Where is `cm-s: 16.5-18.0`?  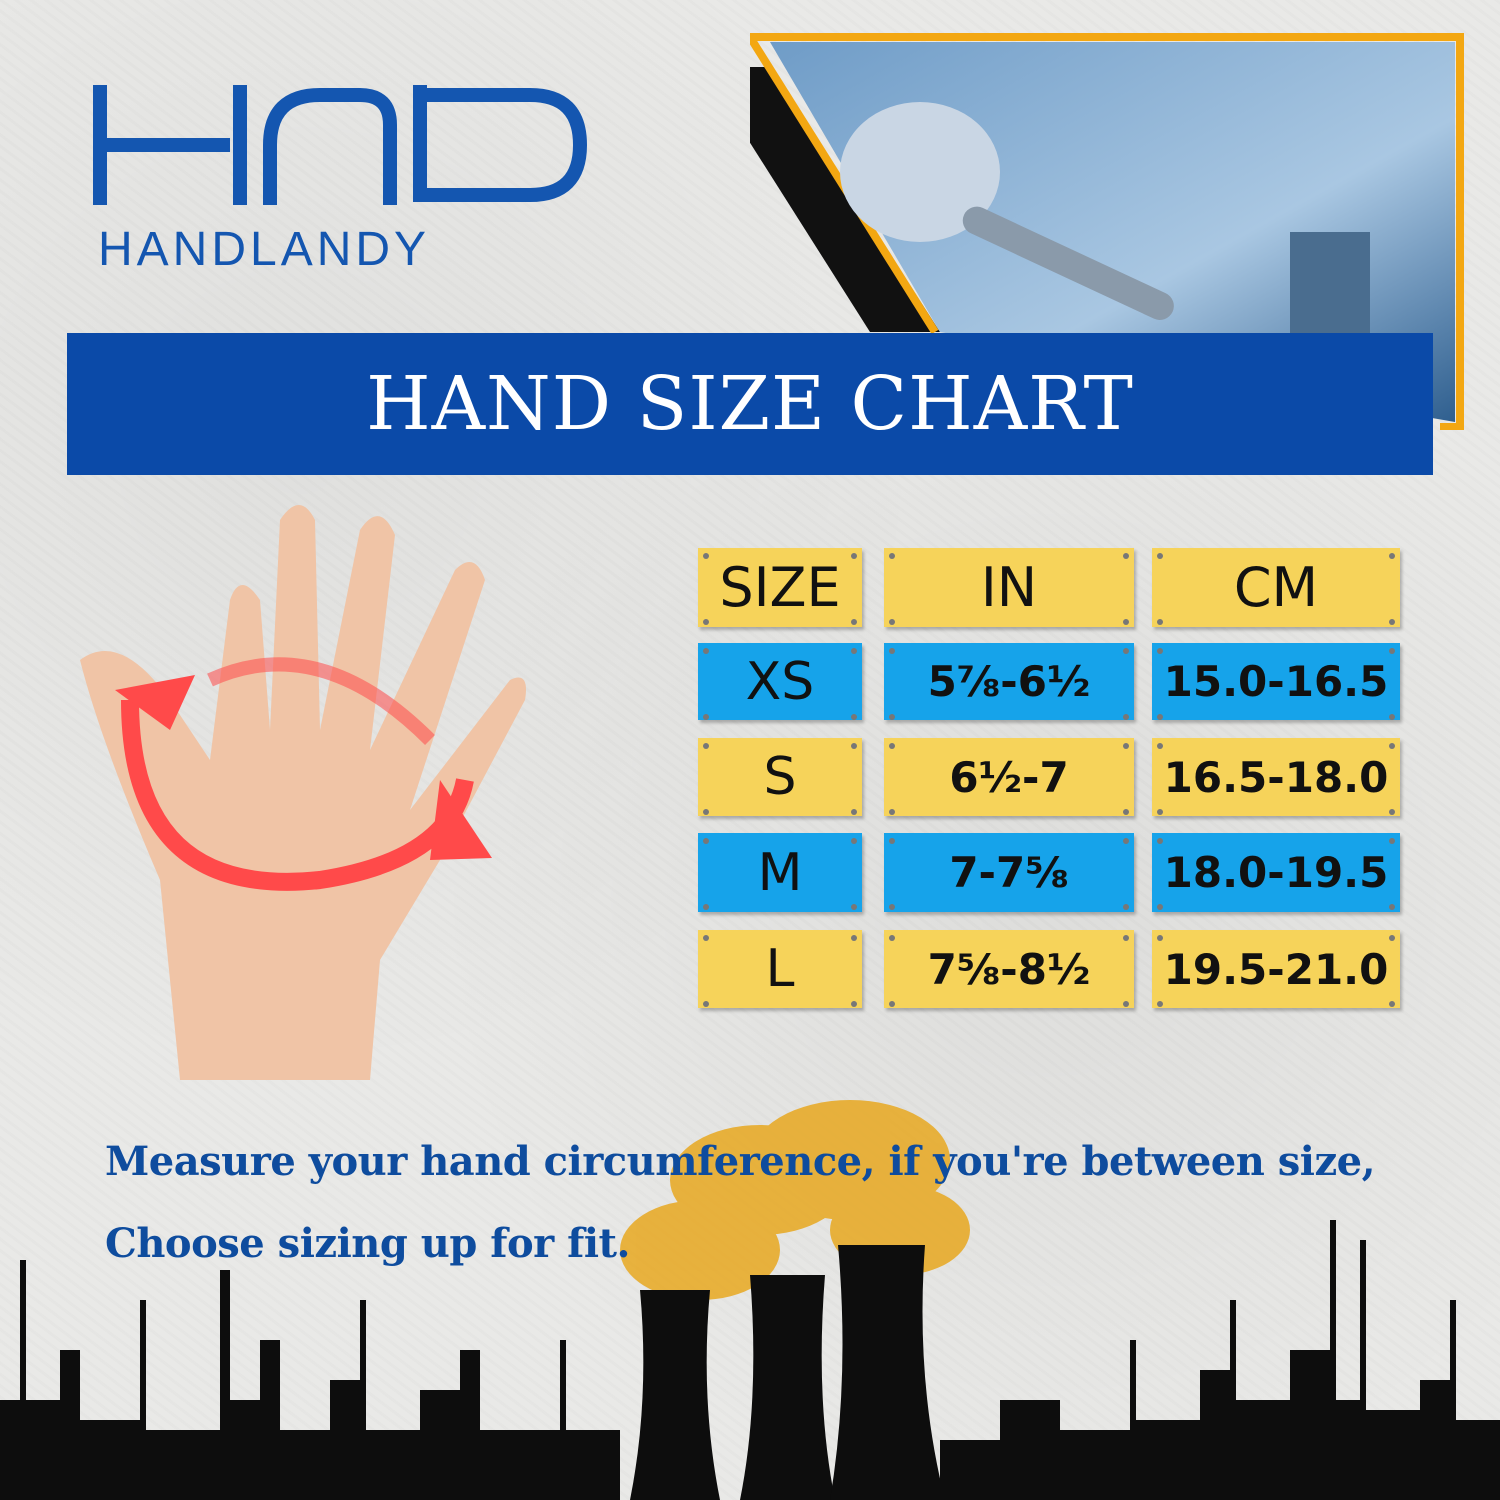 cm-s: 16.5-18.0 is located at coordinates (1276, 777).